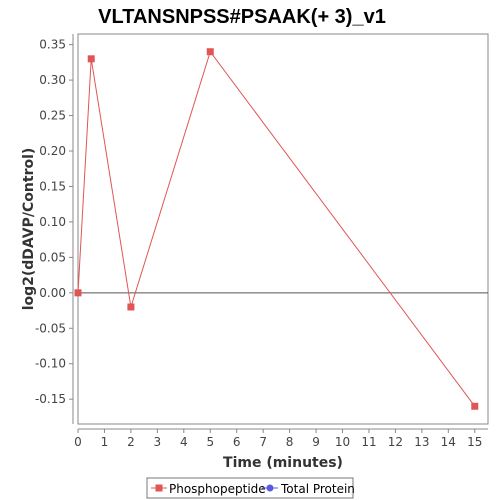  What do you see at coordinates (131, 442) in the screenshot?
I see `x-tick-label: 2` at bounding box center [131, 442].